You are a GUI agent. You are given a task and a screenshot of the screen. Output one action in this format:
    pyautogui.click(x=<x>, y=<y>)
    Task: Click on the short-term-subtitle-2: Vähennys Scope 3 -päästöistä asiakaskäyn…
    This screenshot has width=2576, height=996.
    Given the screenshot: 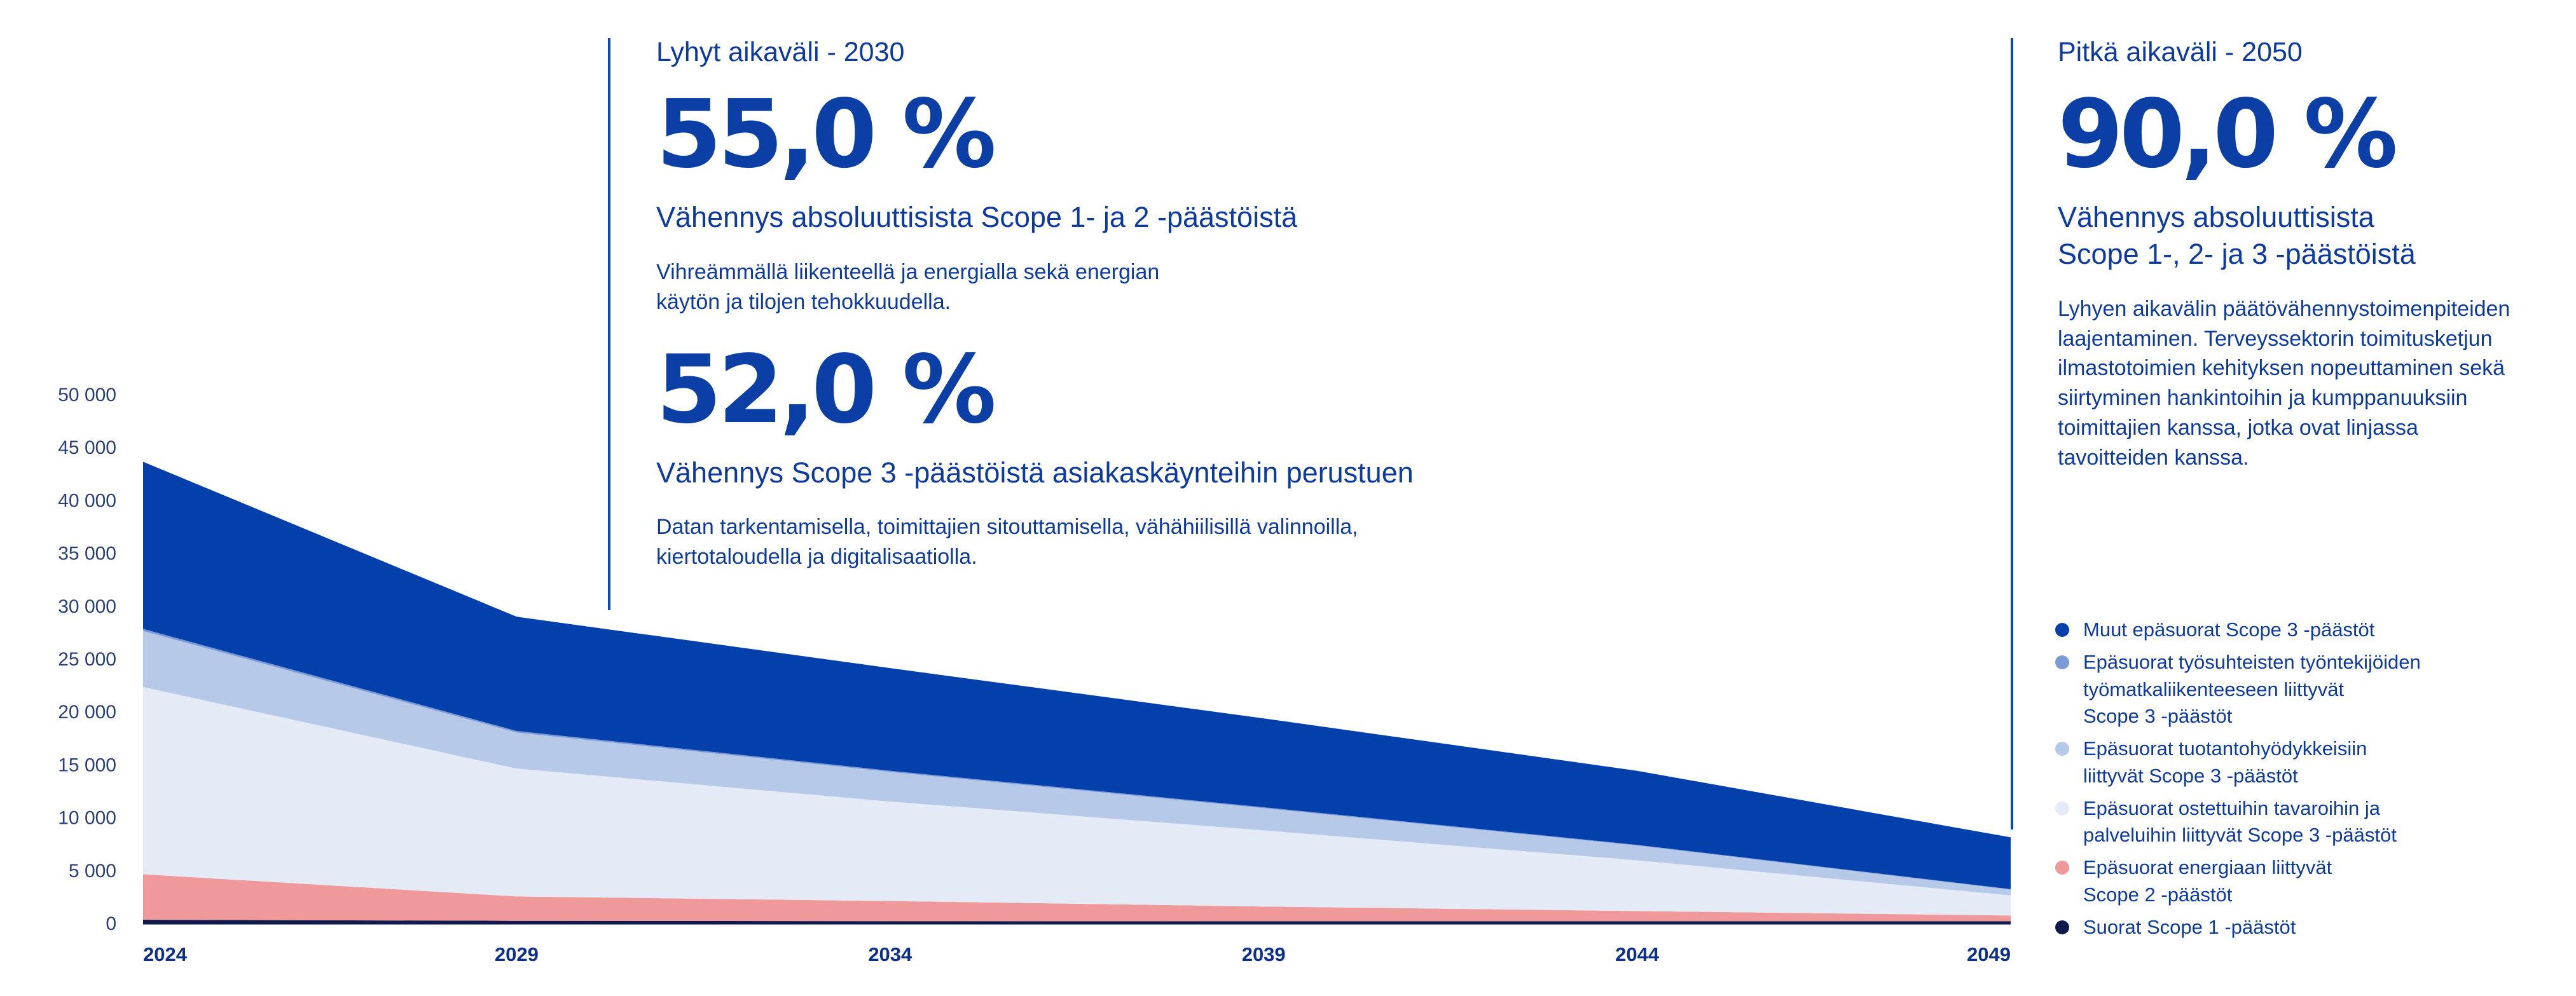 What is the action you would take?
    pyautogui.click(x=1035, y=472)
    